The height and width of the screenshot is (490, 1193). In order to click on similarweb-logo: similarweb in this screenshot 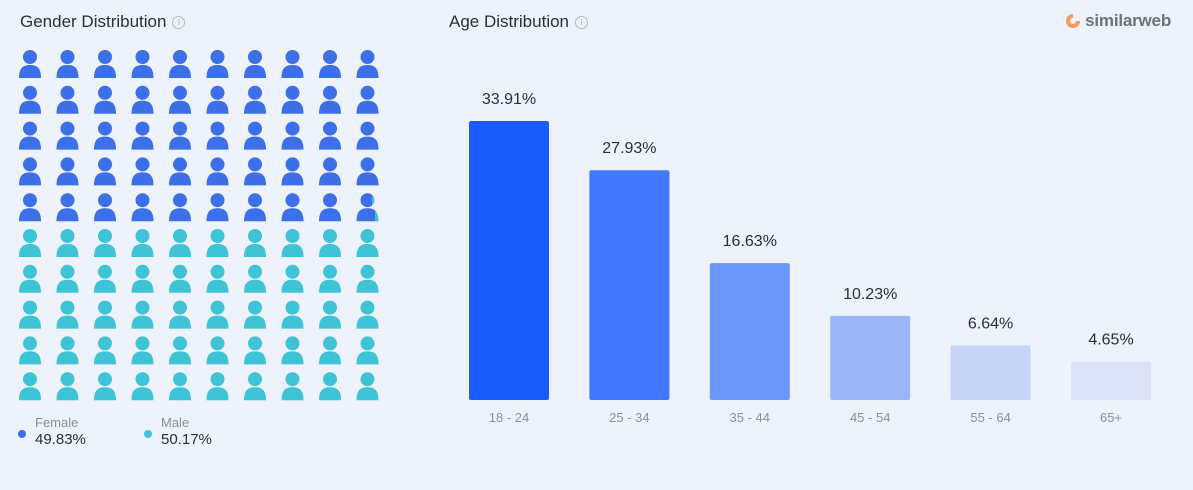, I will do `click(1118, 21)`.